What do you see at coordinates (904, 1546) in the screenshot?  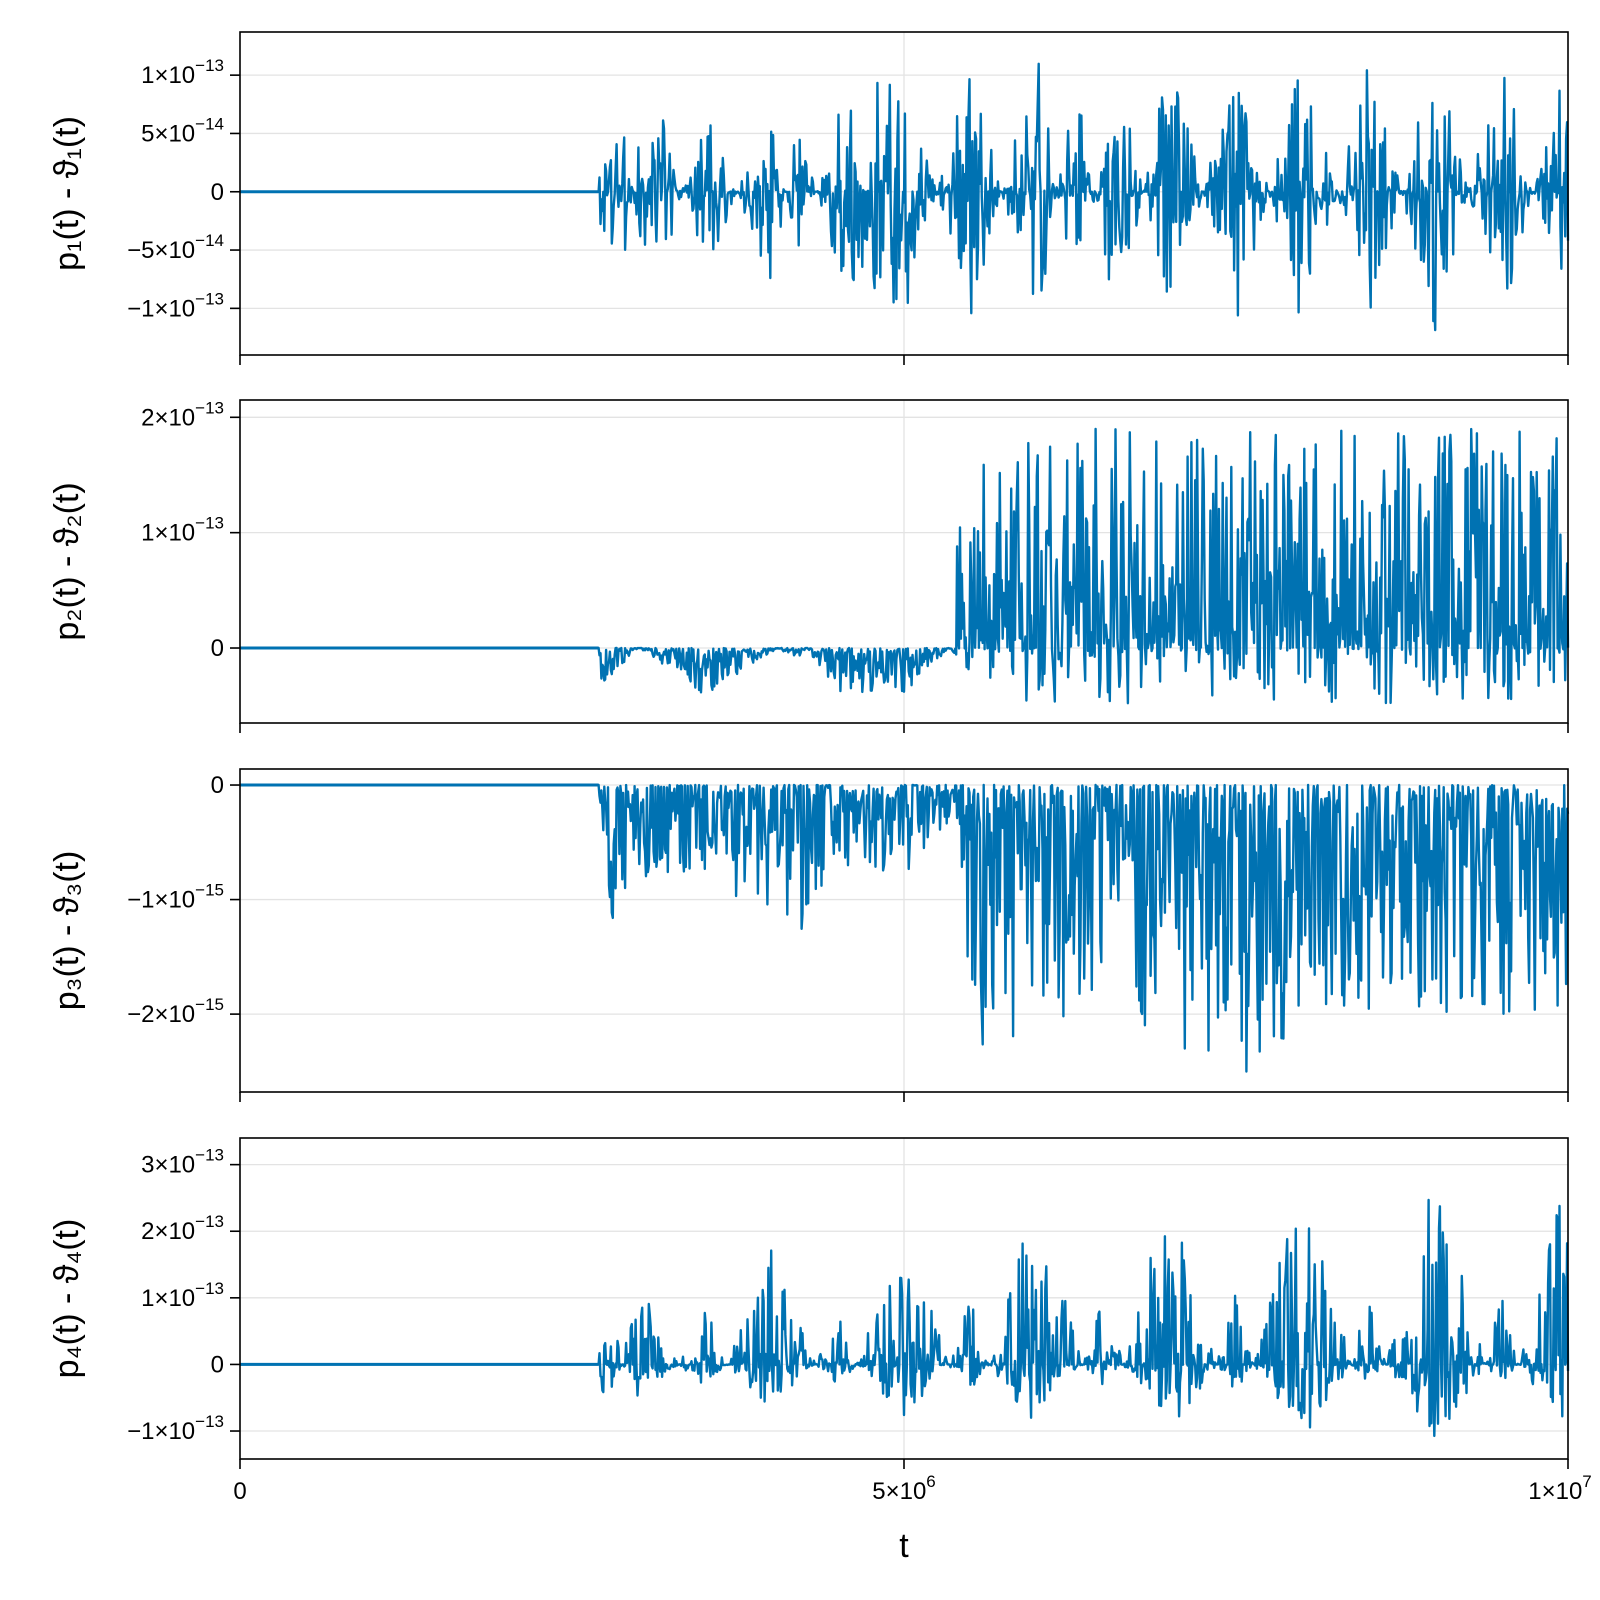 I see `x-axis-label: t` at bounding box center [904, 1546].